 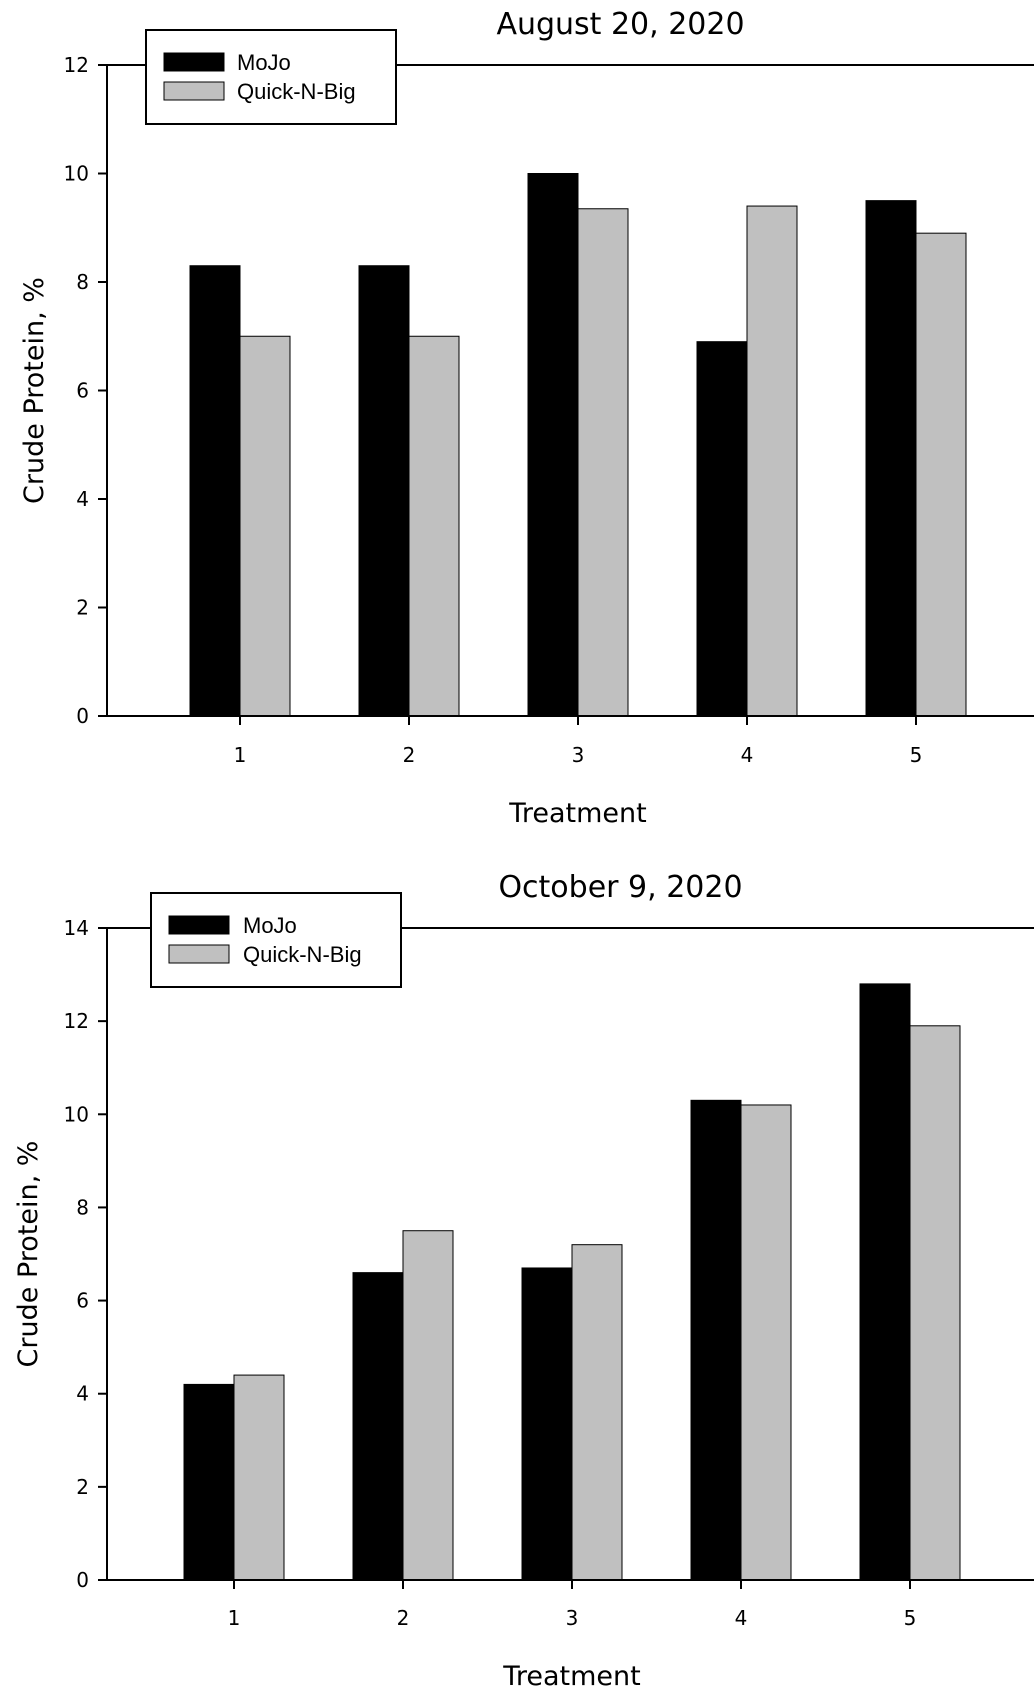 I want to click on chart-title: October 9, 2020, so click(x=620, y=887).